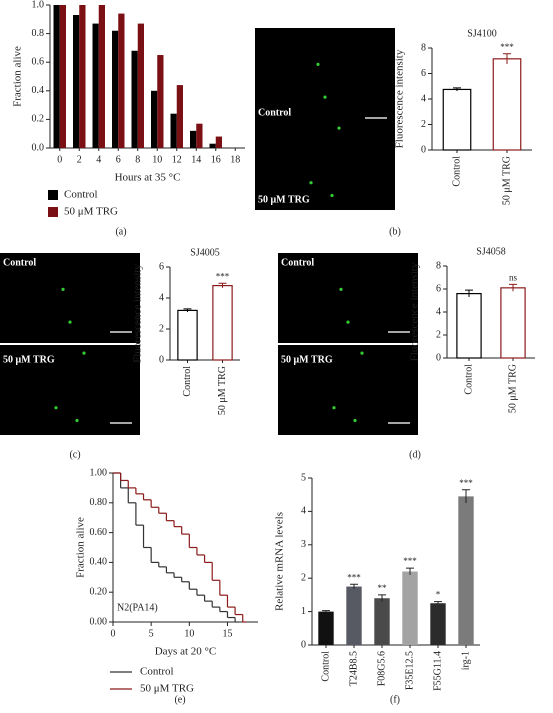 The height and width of the screenshot is (713, 553). I want to click on x-axis-label: Days at 20 °C, so click(186, 652).